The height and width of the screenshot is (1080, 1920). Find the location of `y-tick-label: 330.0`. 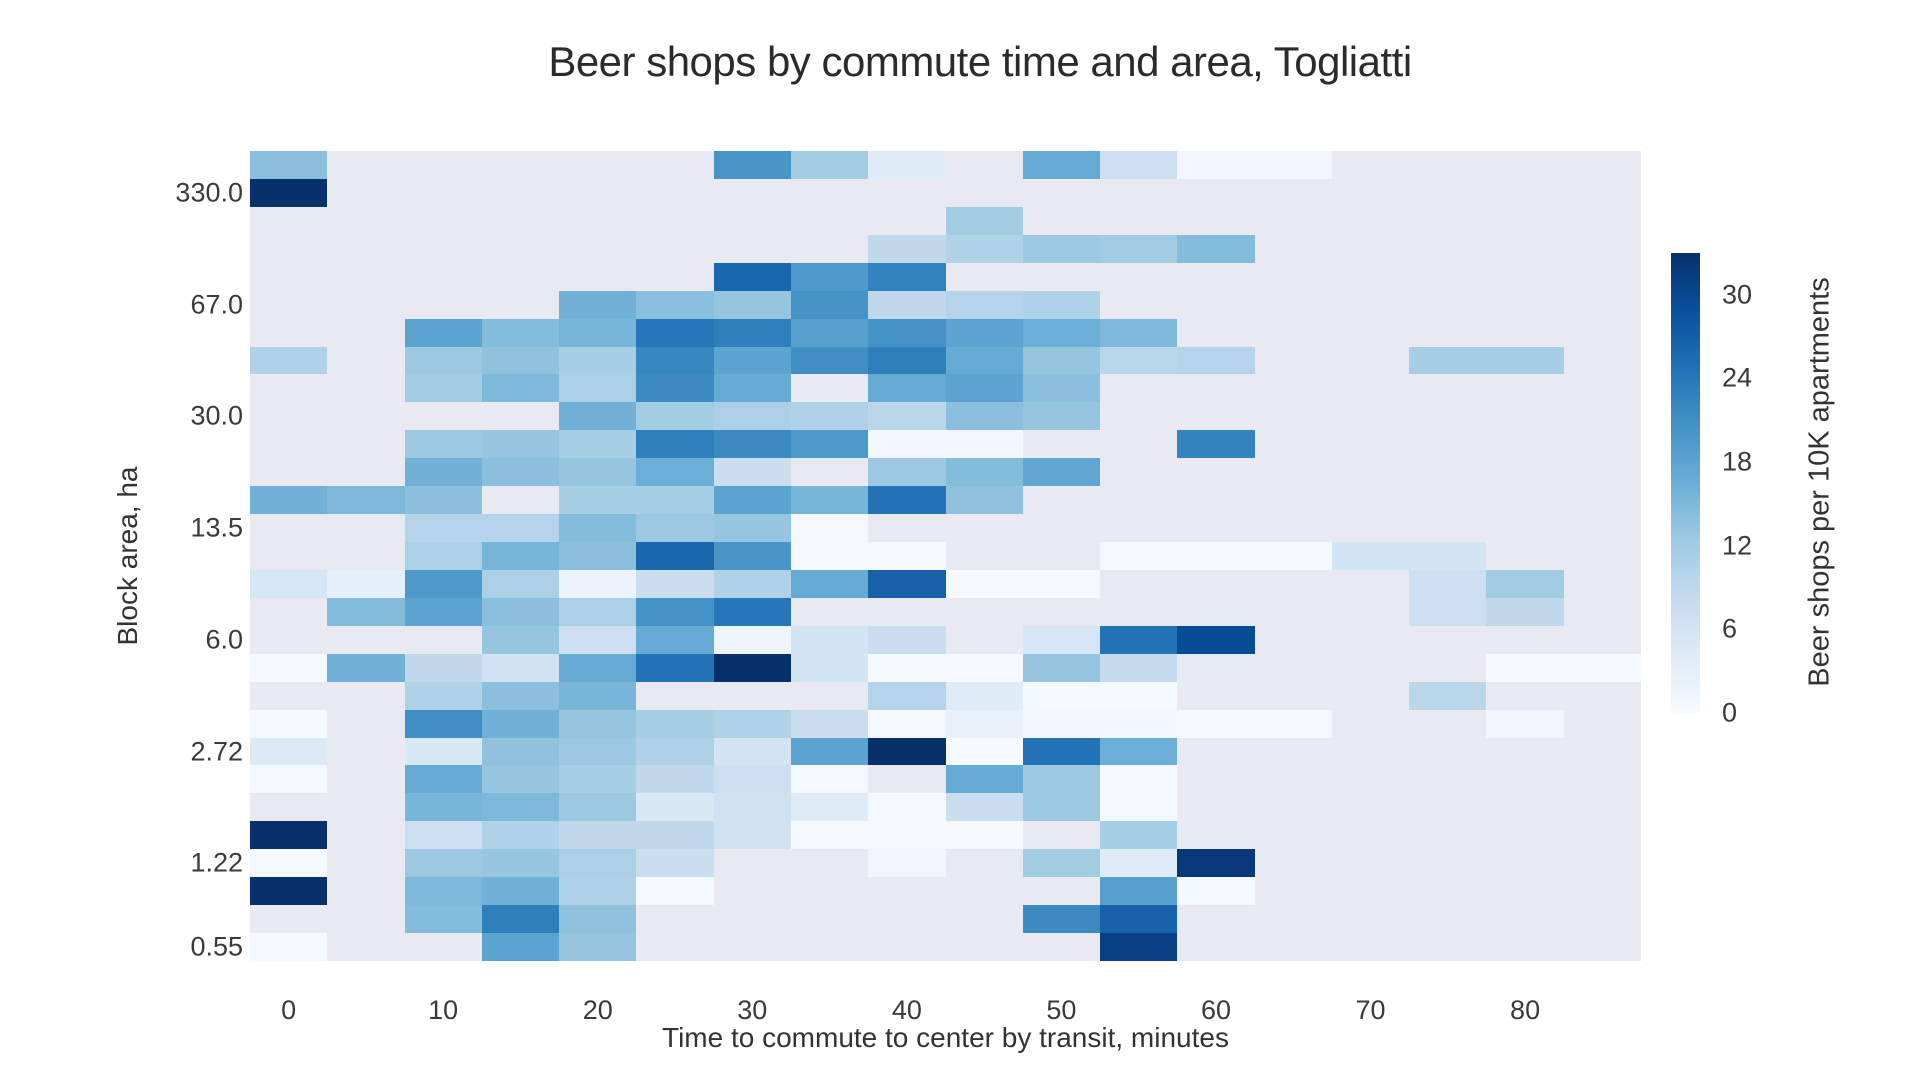

y-tick-label: 330.0 is located at coordinates (209, 192).